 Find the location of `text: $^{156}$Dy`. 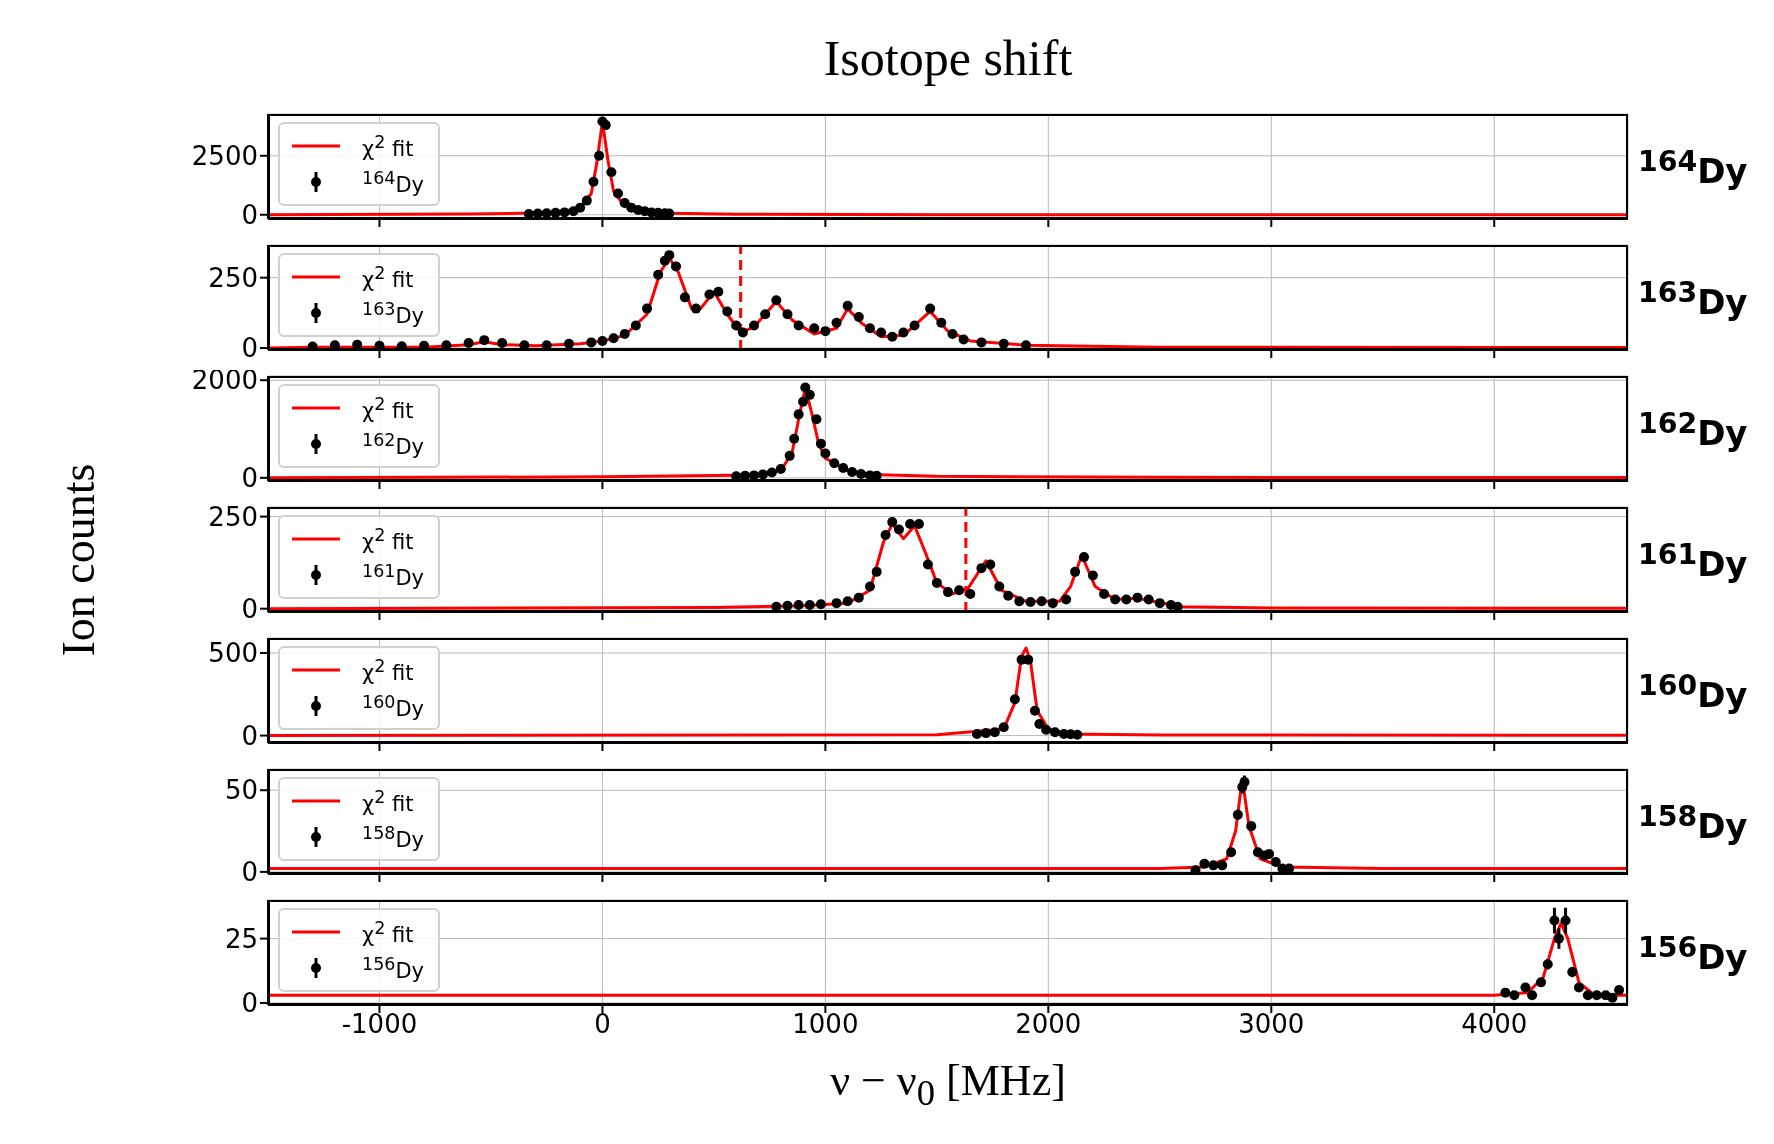

text: $^{156}$Dy is located at coordinates (1693, 953).